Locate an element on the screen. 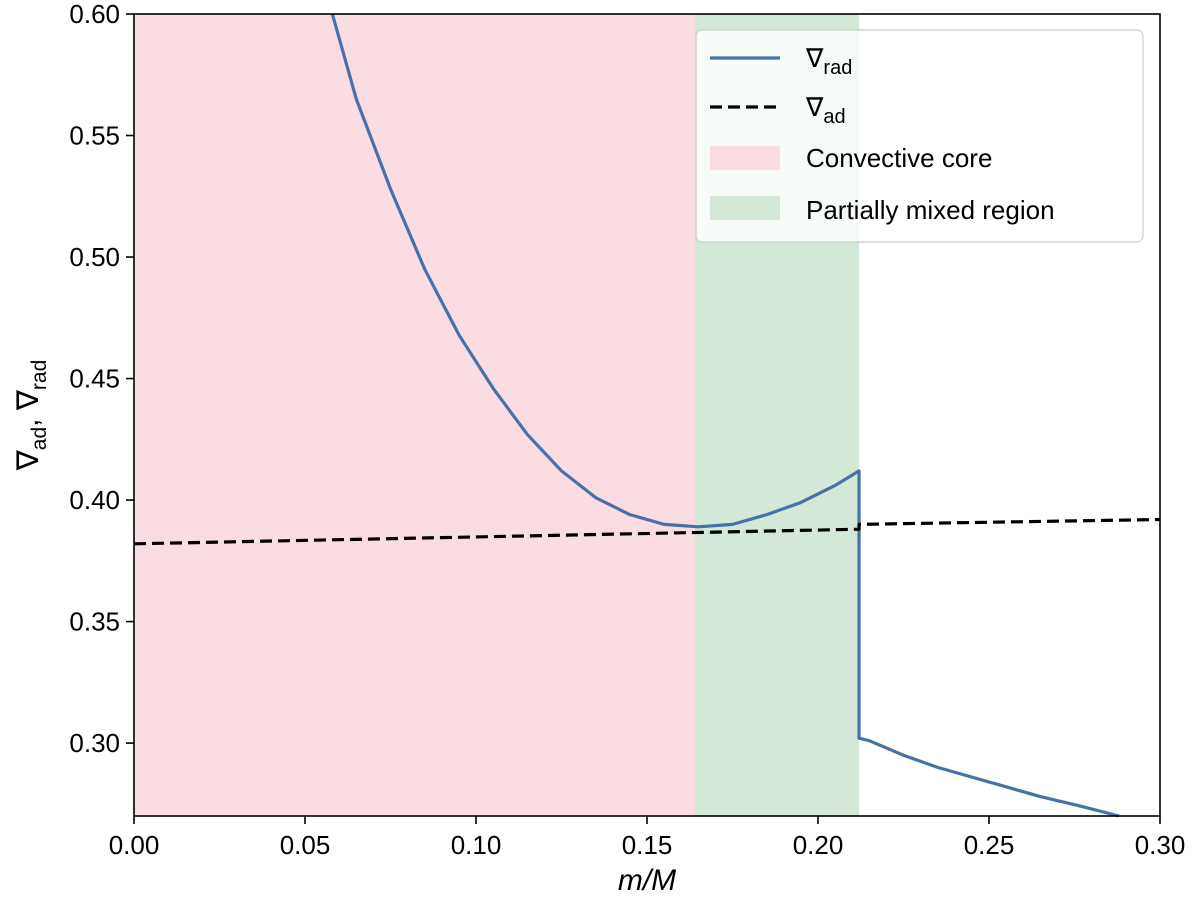 This screenshot has height=906, width=1200. legend-label-convective: Convective core is located at coordinates (899, 158).